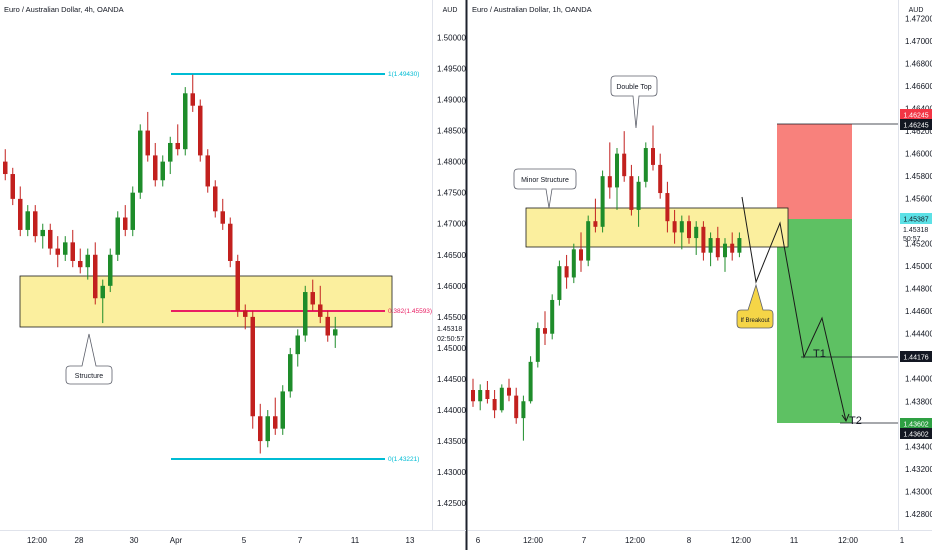 The width and height of the screenshot is (932, 550). I want to click on breakout-text: If Breakout, so click(754, 321).